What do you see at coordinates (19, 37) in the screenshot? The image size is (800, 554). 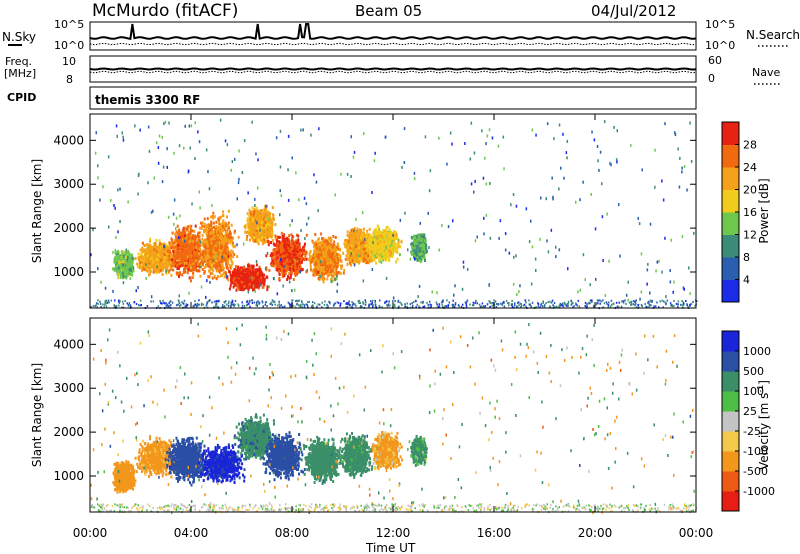 I see `noise-sky-label: N.Sky` at bounding box center [19, 37].